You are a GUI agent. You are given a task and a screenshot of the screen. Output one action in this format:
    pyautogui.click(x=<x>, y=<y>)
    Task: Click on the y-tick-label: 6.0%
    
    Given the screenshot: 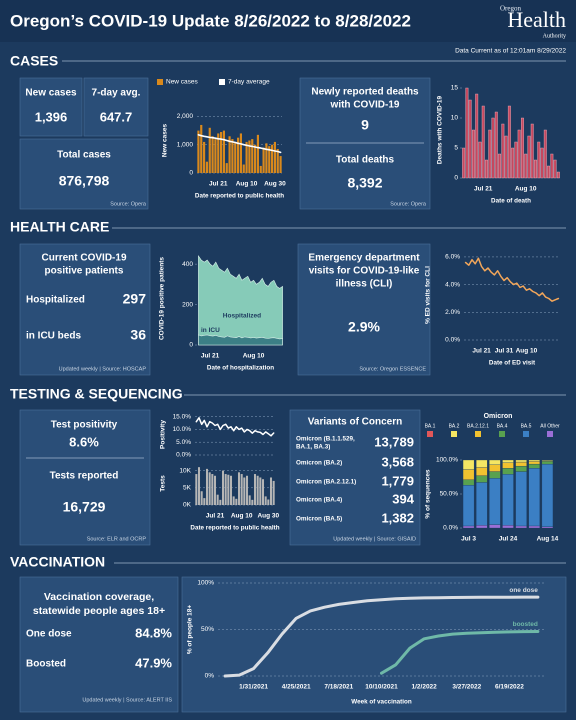 What is the action you would take?
    pyautogui.click(x=452, y=257)
    